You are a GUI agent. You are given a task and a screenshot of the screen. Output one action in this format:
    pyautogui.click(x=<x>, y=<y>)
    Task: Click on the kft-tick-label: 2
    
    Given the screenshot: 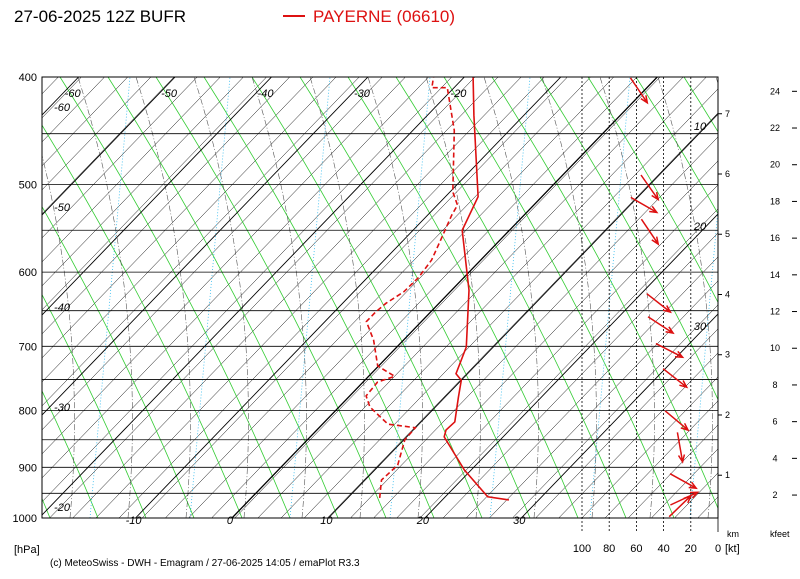 What is the action you would take?
    pyautogui.click(x=774, y=495)
    